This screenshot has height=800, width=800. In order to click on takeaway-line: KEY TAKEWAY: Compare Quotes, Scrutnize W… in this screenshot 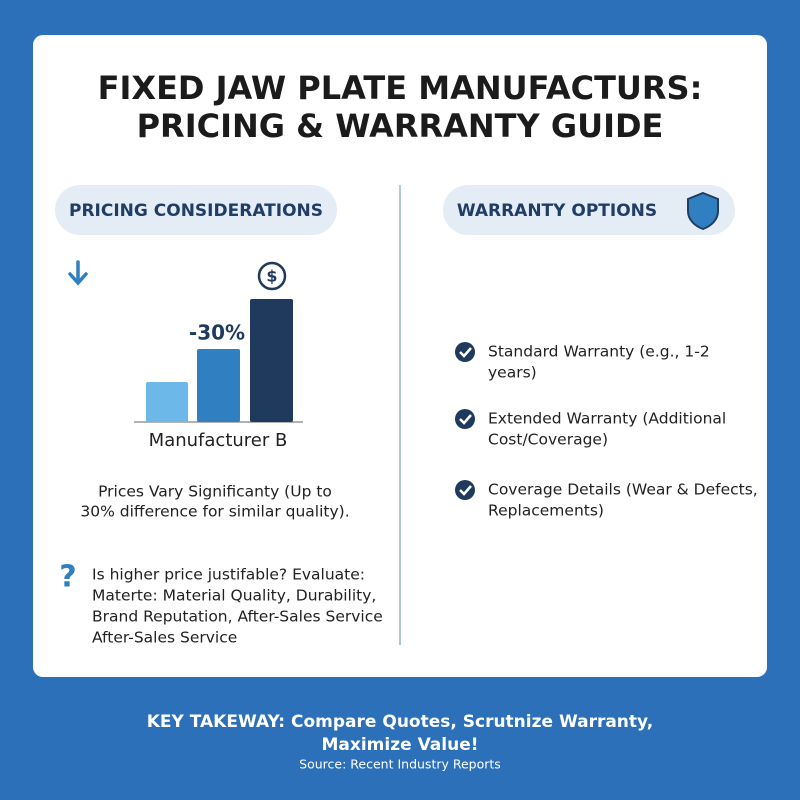, I will do `click(400, 722)`.